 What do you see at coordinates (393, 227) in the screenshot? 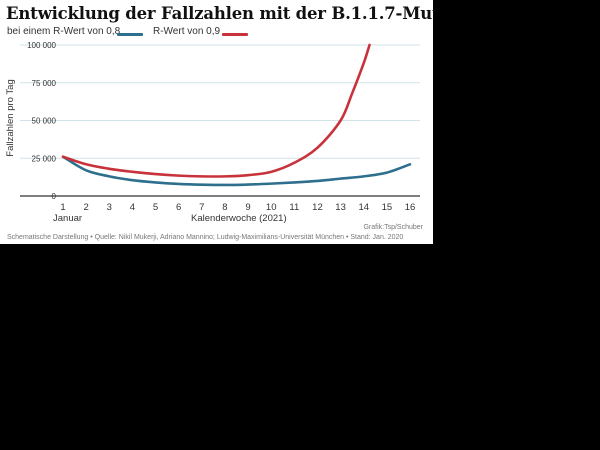
I see `credit-text: Grafik:Tsp/Schuber` at bounding box center [393, 227].